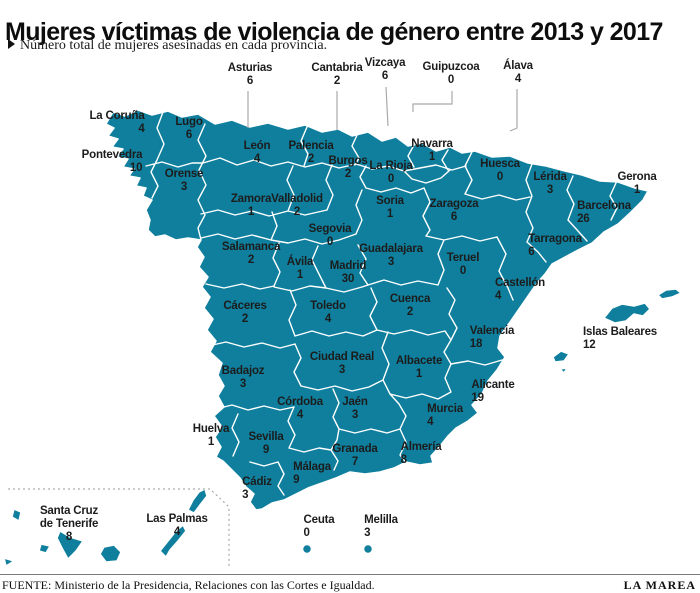 This screenshot has height=593, width=700. Describe the element at coordinates (561, 356) in the screenshot. I see `ibiza-shape` at that location.